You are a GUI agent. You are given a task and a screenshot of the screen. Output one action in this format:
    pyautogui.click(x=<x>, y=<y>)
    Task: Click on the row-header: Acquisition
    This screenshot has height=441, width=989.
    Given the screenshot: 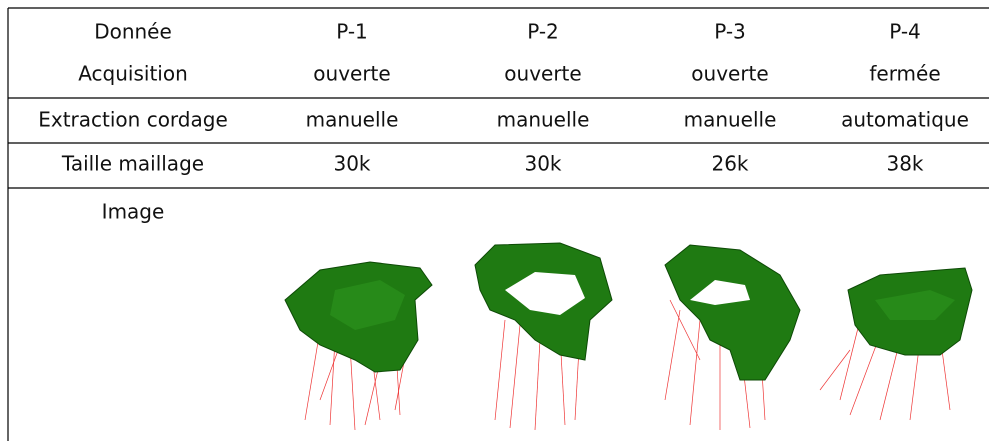 What is the action you would take?
    pyautogui.click(x=133, y=74)
    